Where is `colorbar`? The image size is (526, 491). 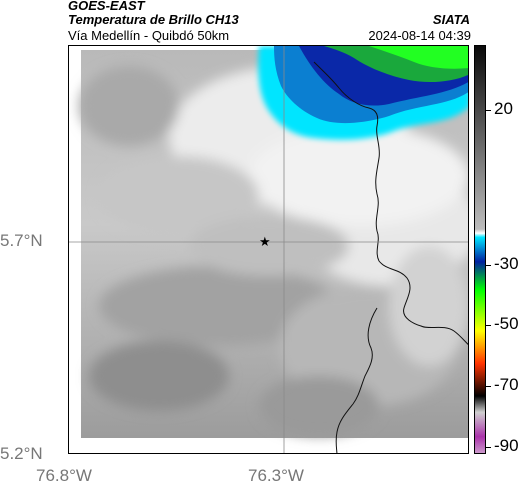
colorbar is located at coordinates (480, 249).